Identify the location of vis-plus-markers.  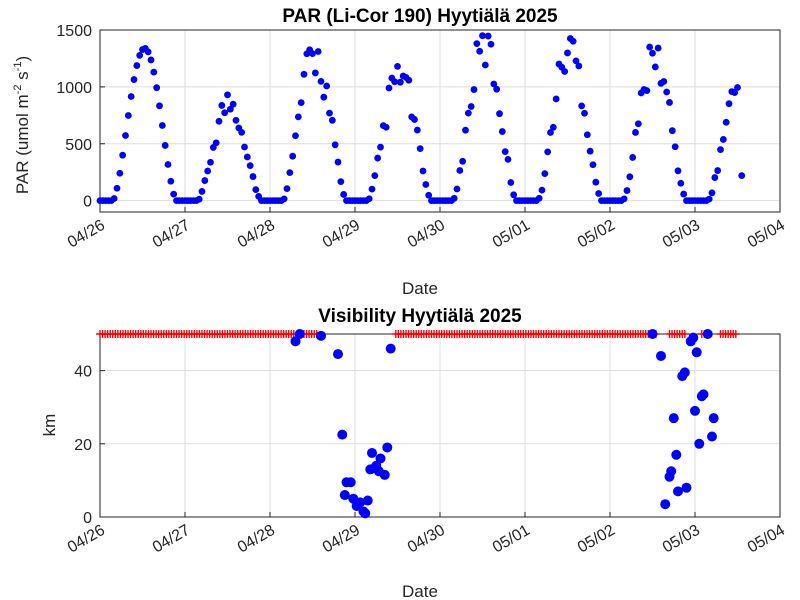
(418, 334).